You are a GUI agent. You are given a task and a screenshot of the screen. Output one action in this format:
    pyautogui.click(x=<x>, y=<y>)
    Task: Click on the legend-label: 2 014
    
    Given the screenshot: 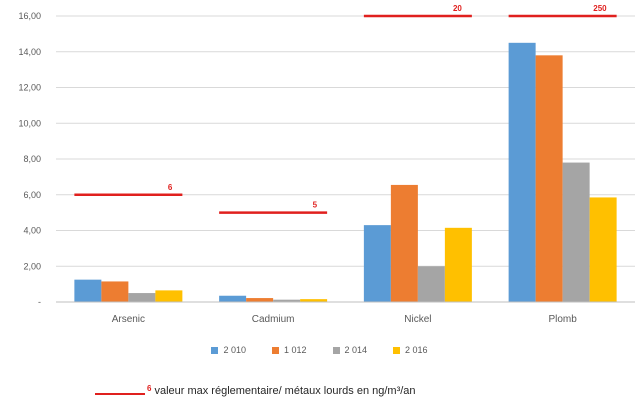 What is the action you would take?
    pyautogui.click(x=356, y=350)
    